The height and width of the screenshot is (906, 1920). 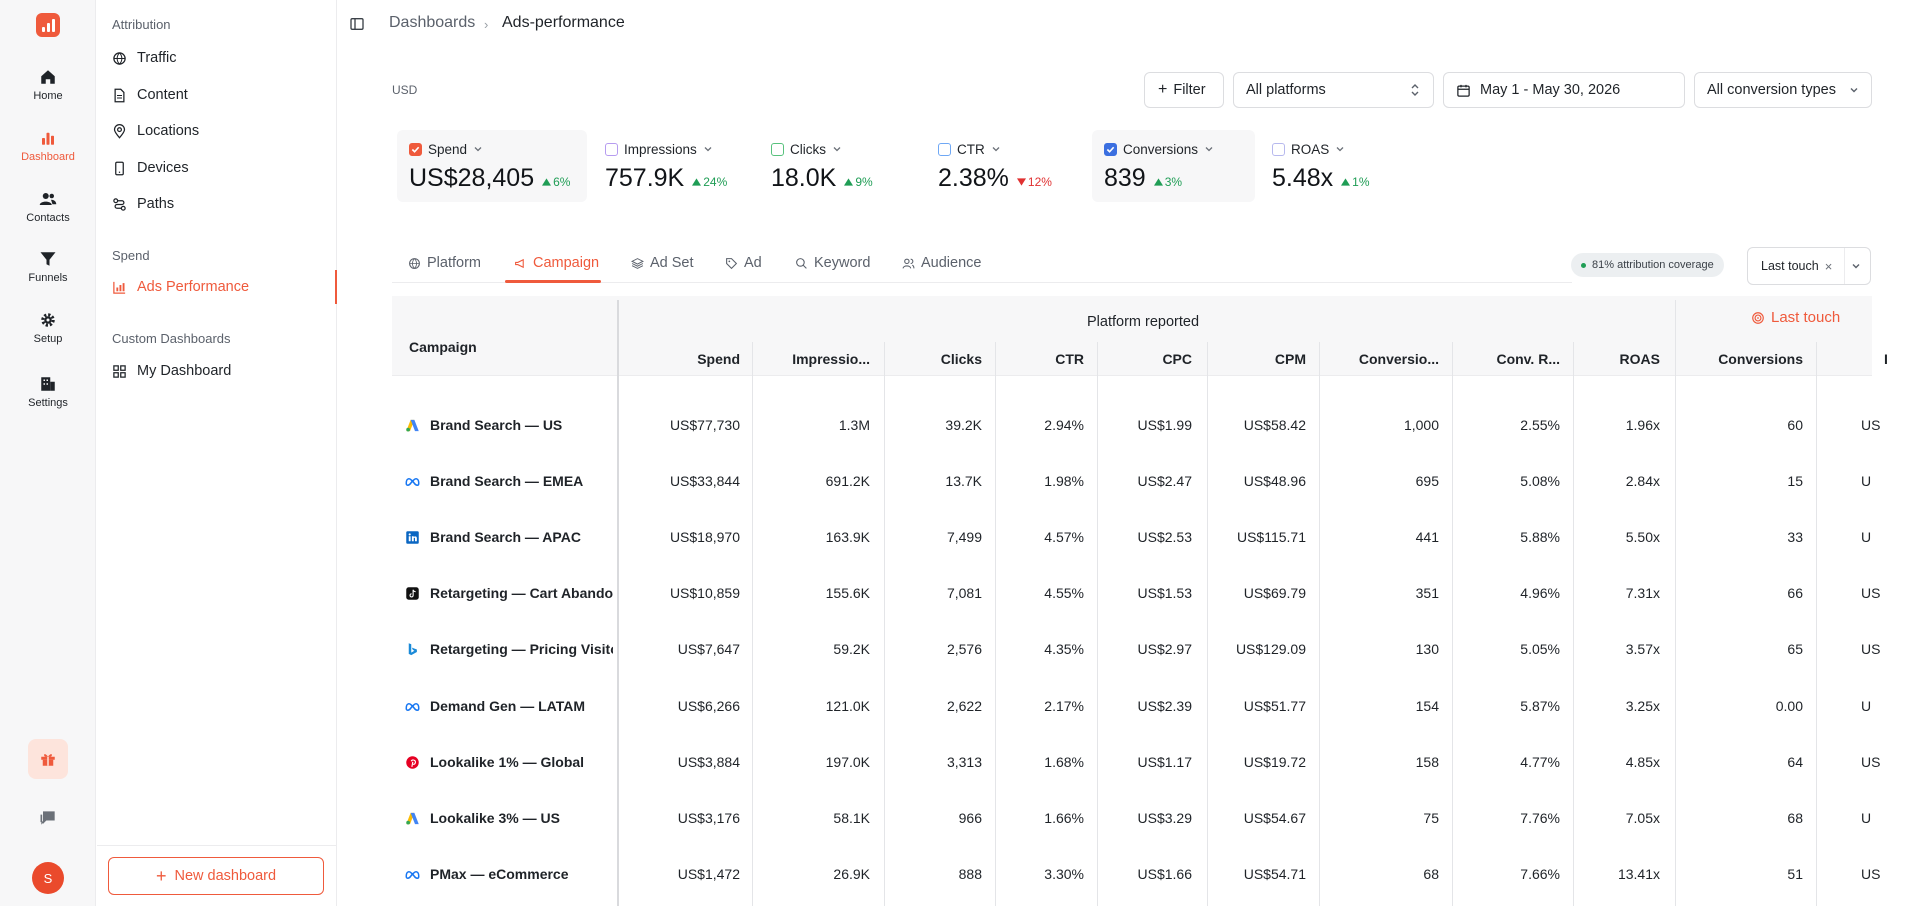 I want to click on nav-item-locations: Locations, so click(x=224, y=131).